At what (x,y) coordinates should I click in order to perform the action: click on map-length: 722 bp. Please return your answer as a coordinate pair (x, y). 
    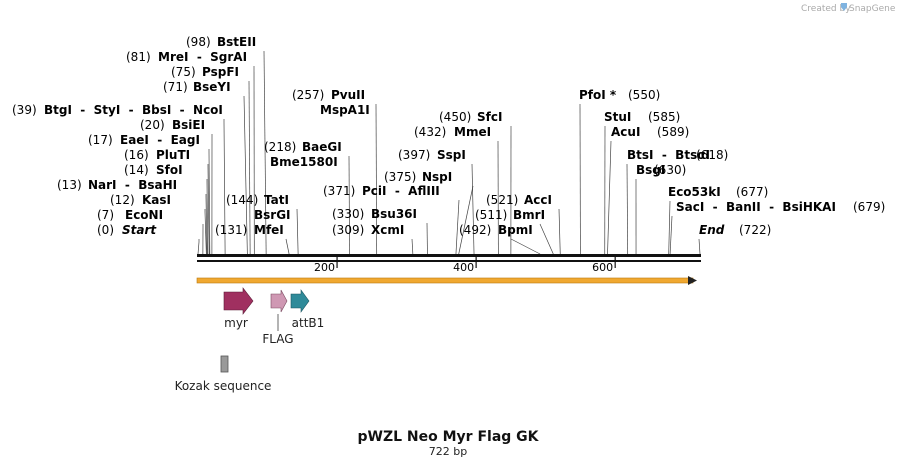
    Looking at the image, I should click on (448, 451).